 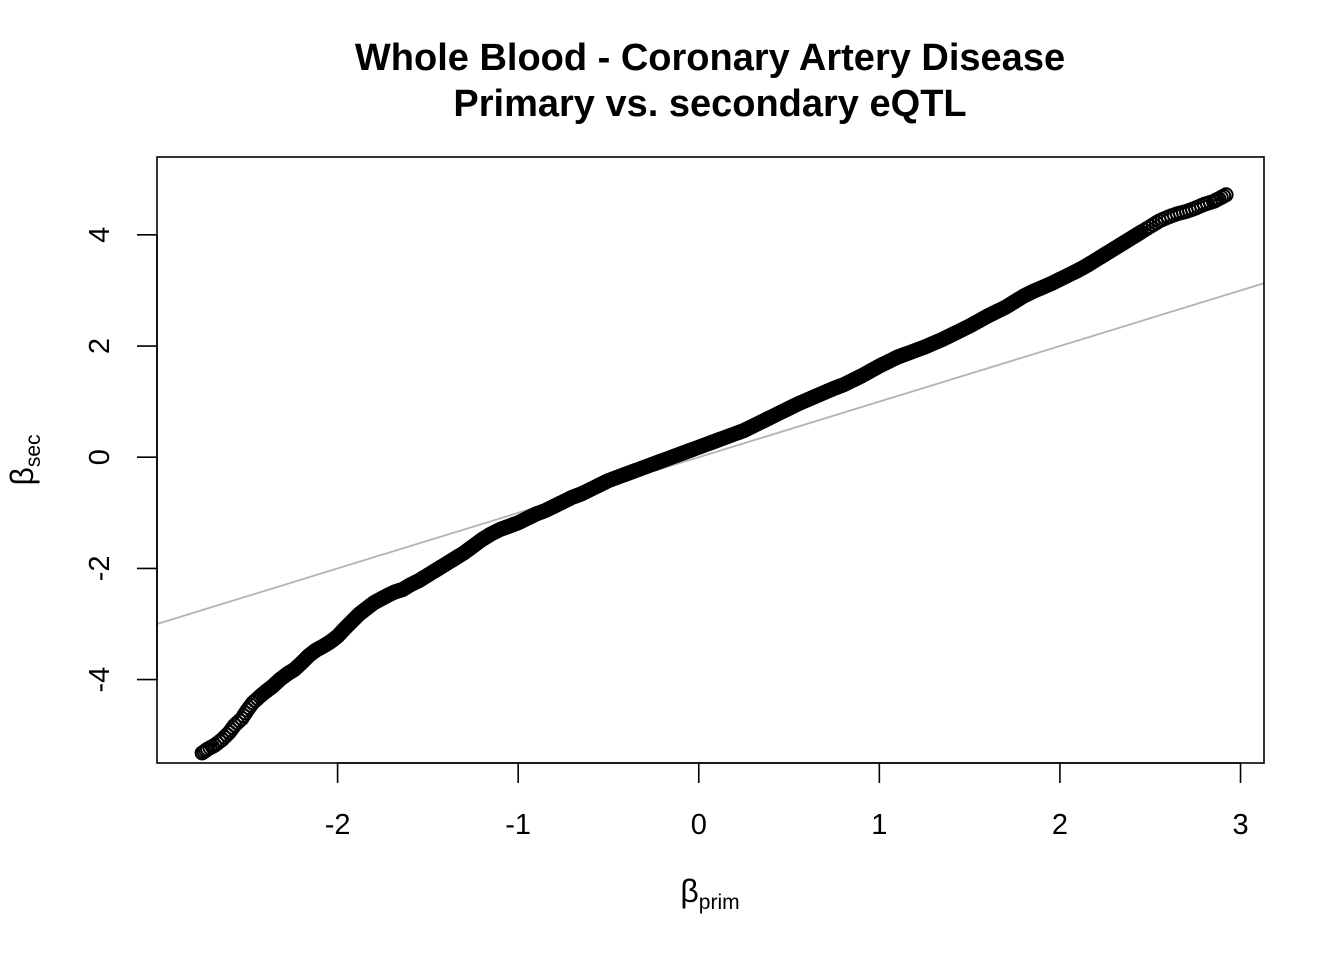 I want to click on x-tick-label: -2, so click(x=338, y=825).